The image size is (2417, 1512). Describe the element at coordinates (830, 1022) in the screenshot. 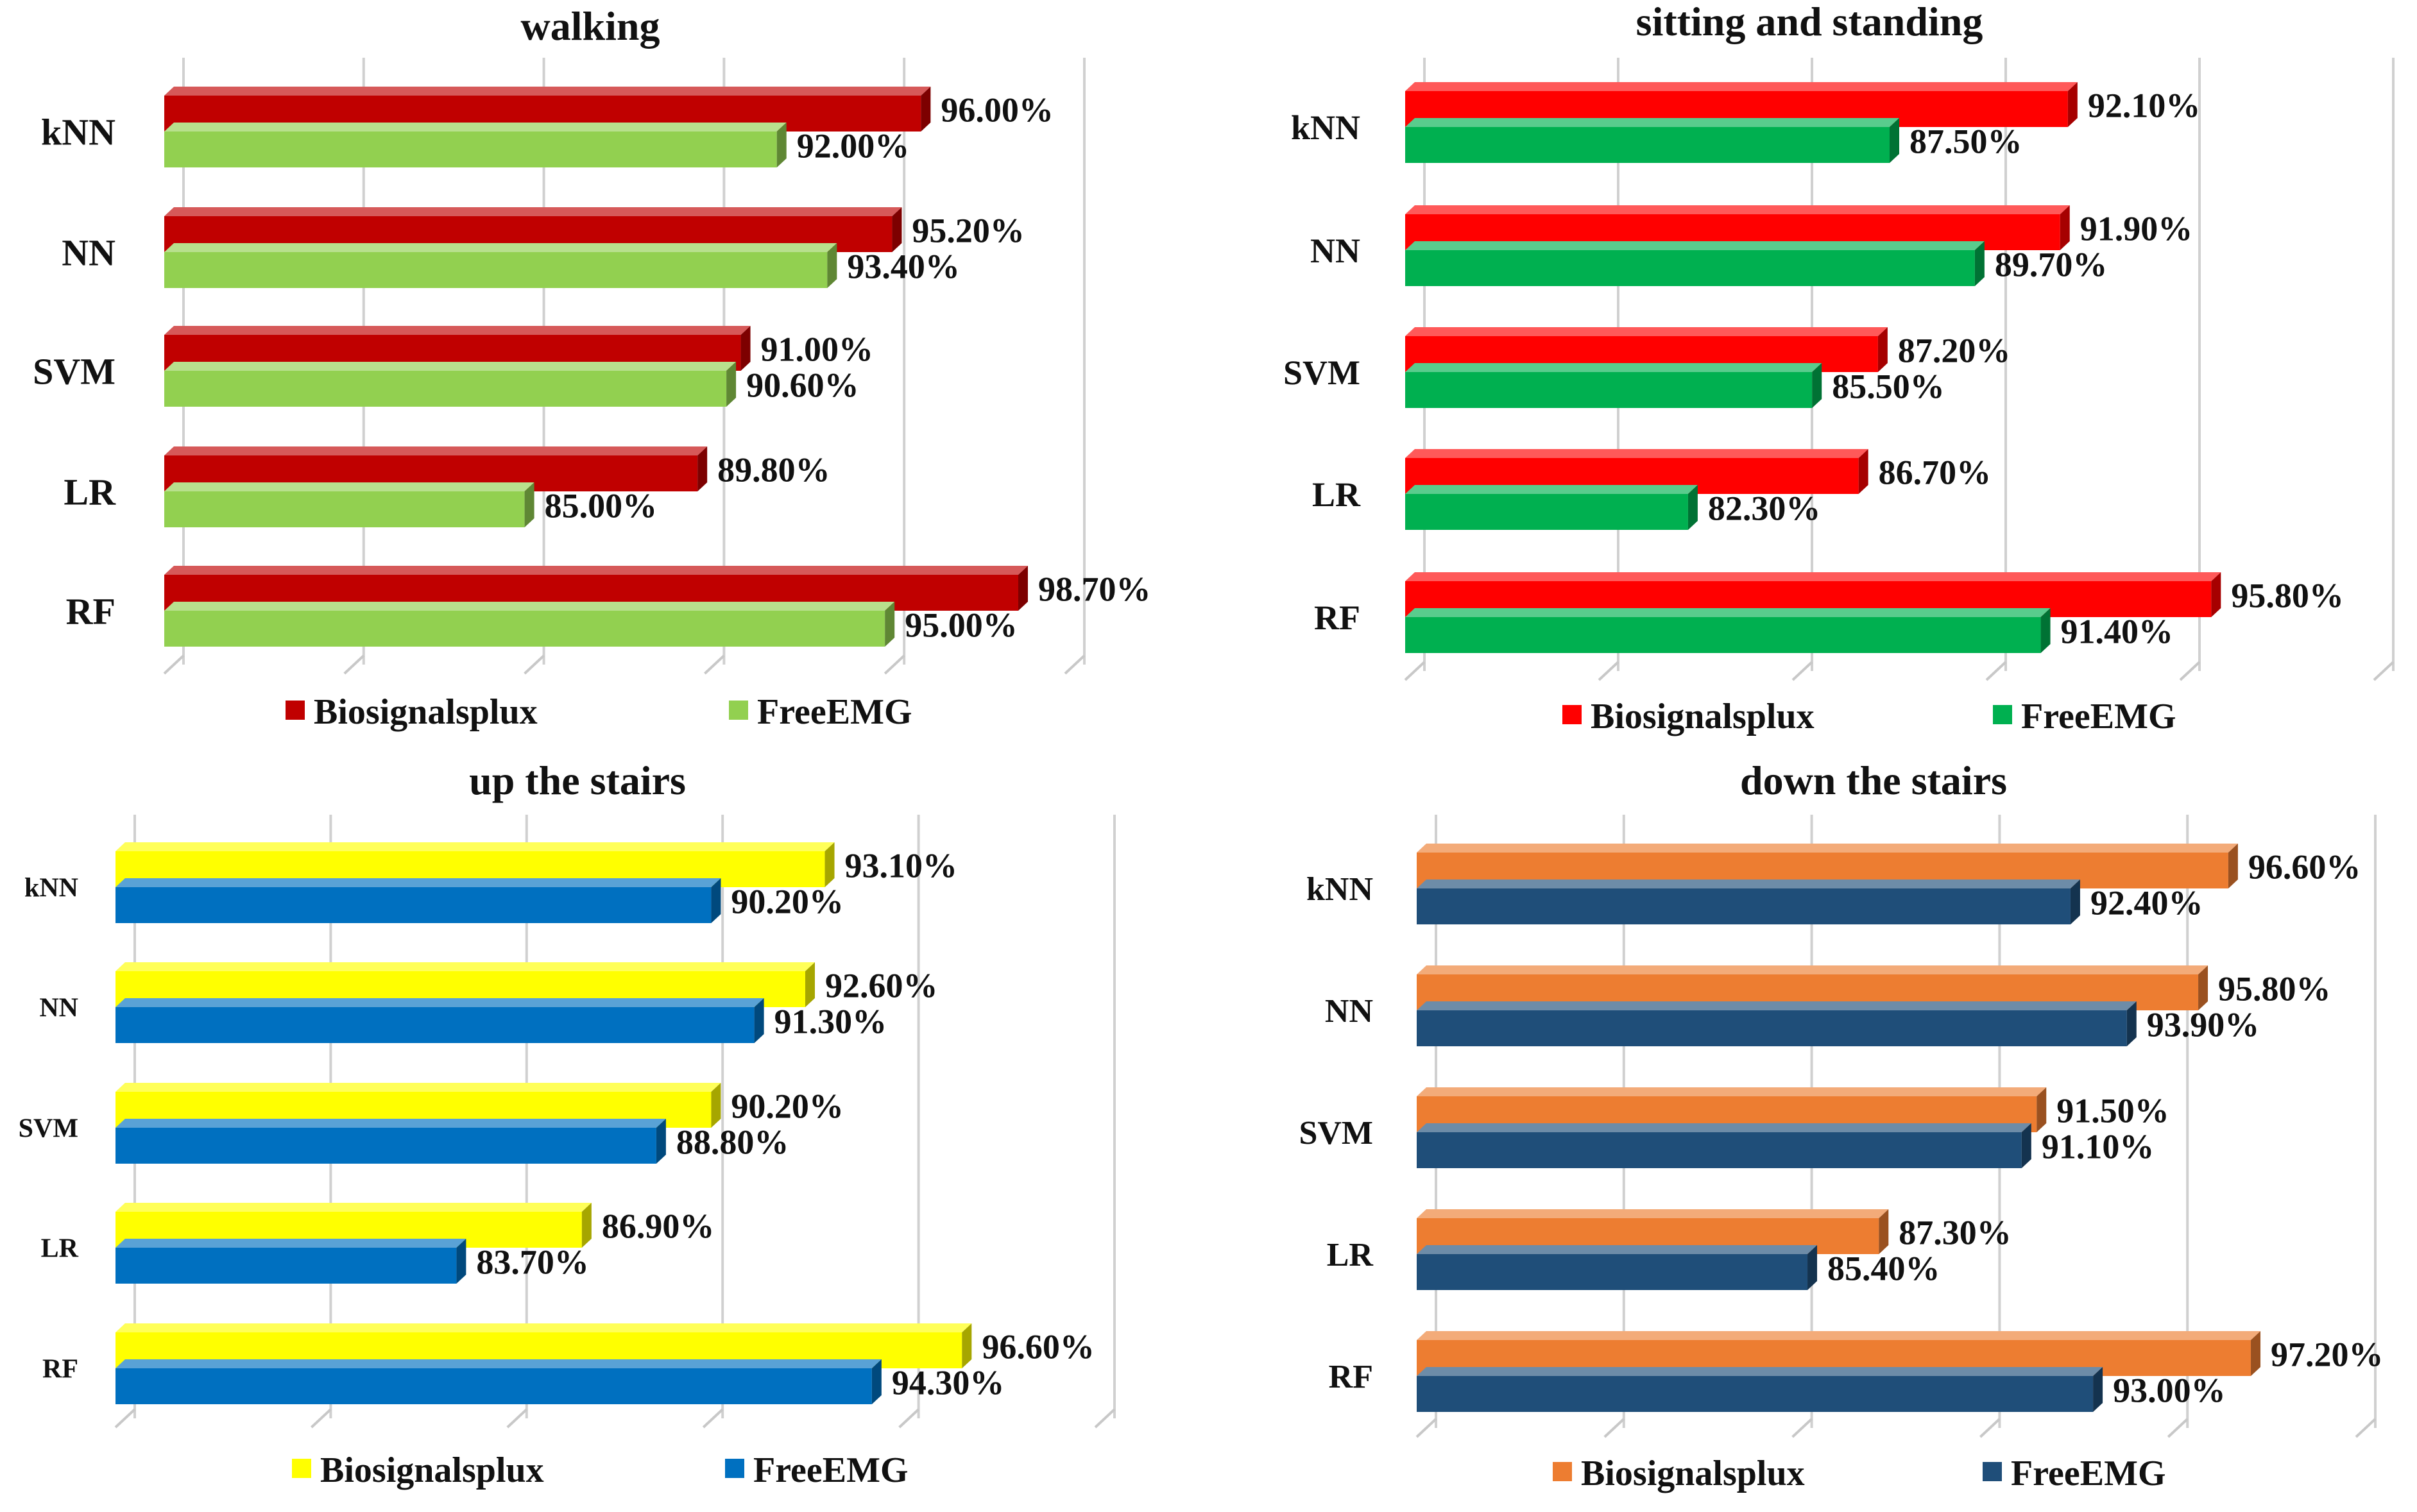

I see `data-label: 91.30%` at that location.